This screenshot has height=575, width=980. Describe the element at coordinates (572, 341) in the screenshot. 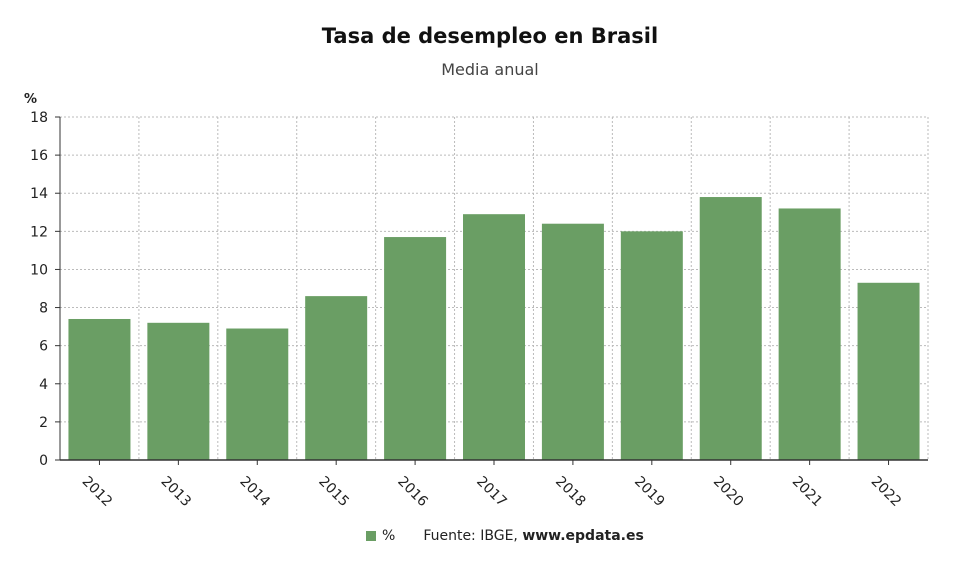

I see `bar-2018` at that location.